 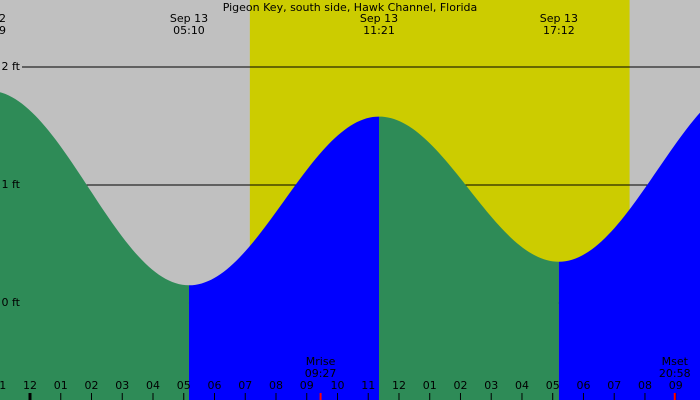 What do you see at coordinates (675, 373) in the screenshot?
I see `moon-event-time: 20:58` at bounding box center [675, 373].